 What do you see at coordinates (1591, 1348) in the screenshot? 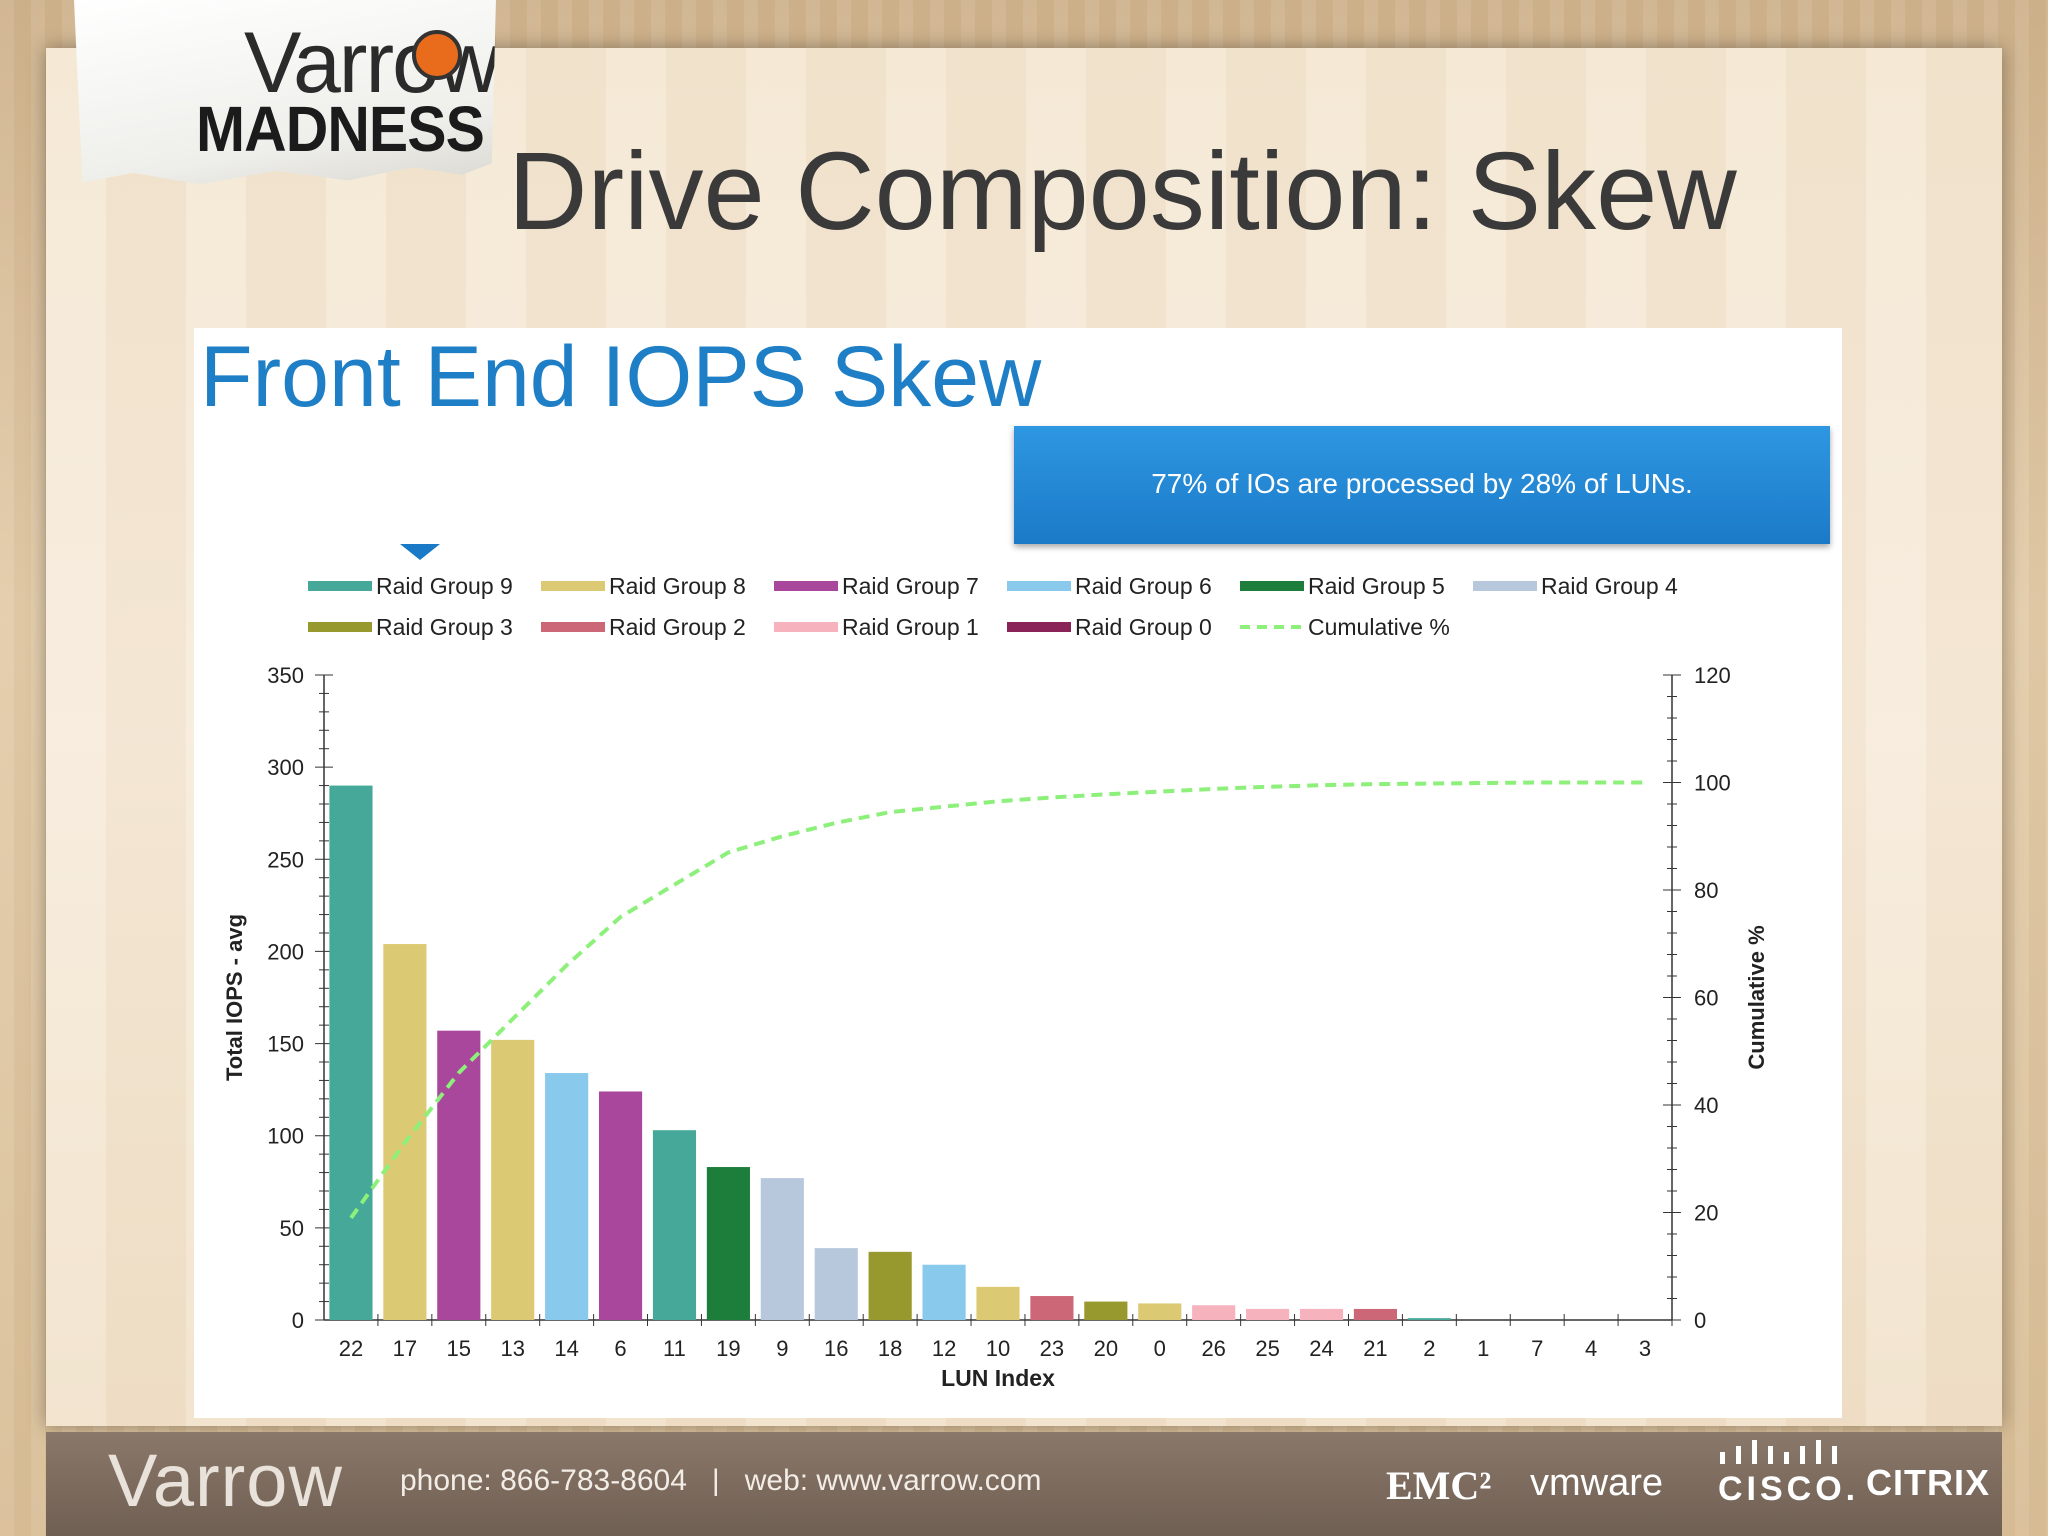
I see `x-tick-label: 4` at bounding box center [1591, 1348].